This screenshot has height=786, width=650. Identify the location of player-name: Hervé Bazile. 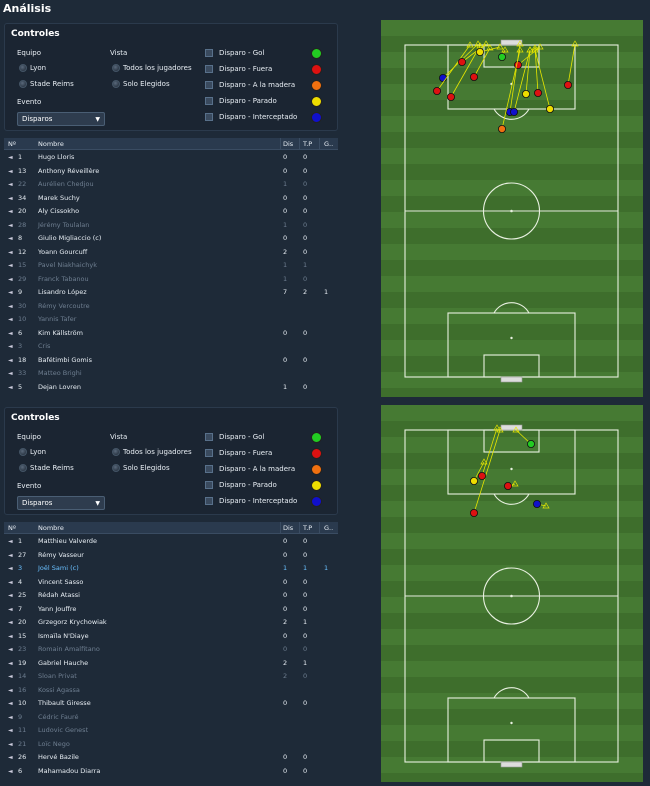
(58, 757).